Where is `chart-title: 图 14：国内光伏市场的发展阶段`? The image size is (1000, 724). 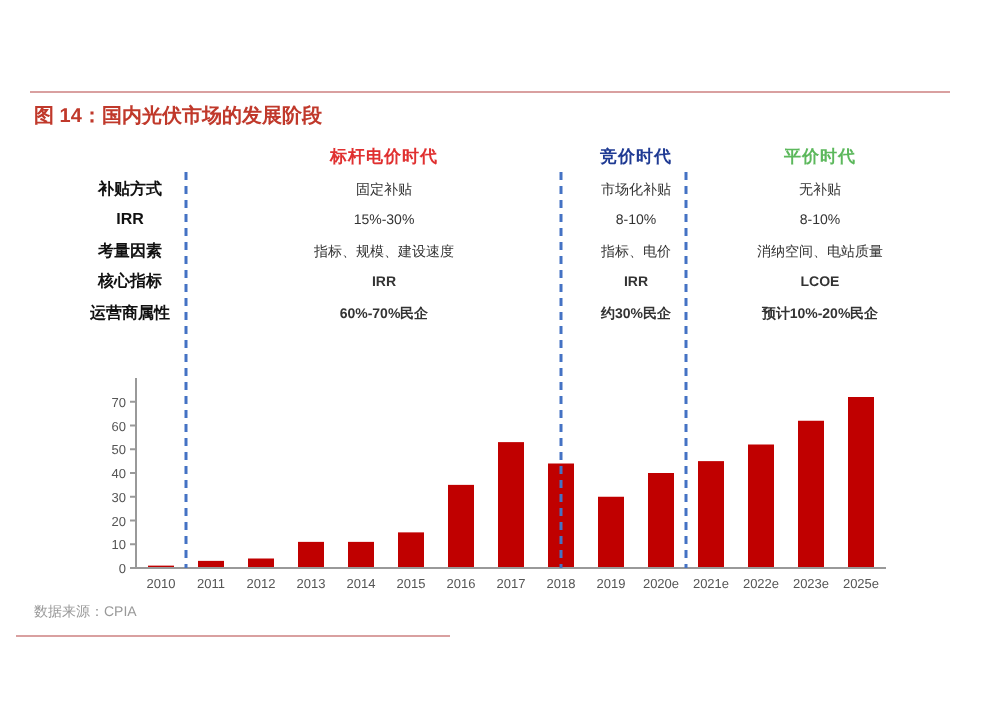
chart-title: 图 14：国内光伏市场的发展阶段 is located at coordinates (179, 116).